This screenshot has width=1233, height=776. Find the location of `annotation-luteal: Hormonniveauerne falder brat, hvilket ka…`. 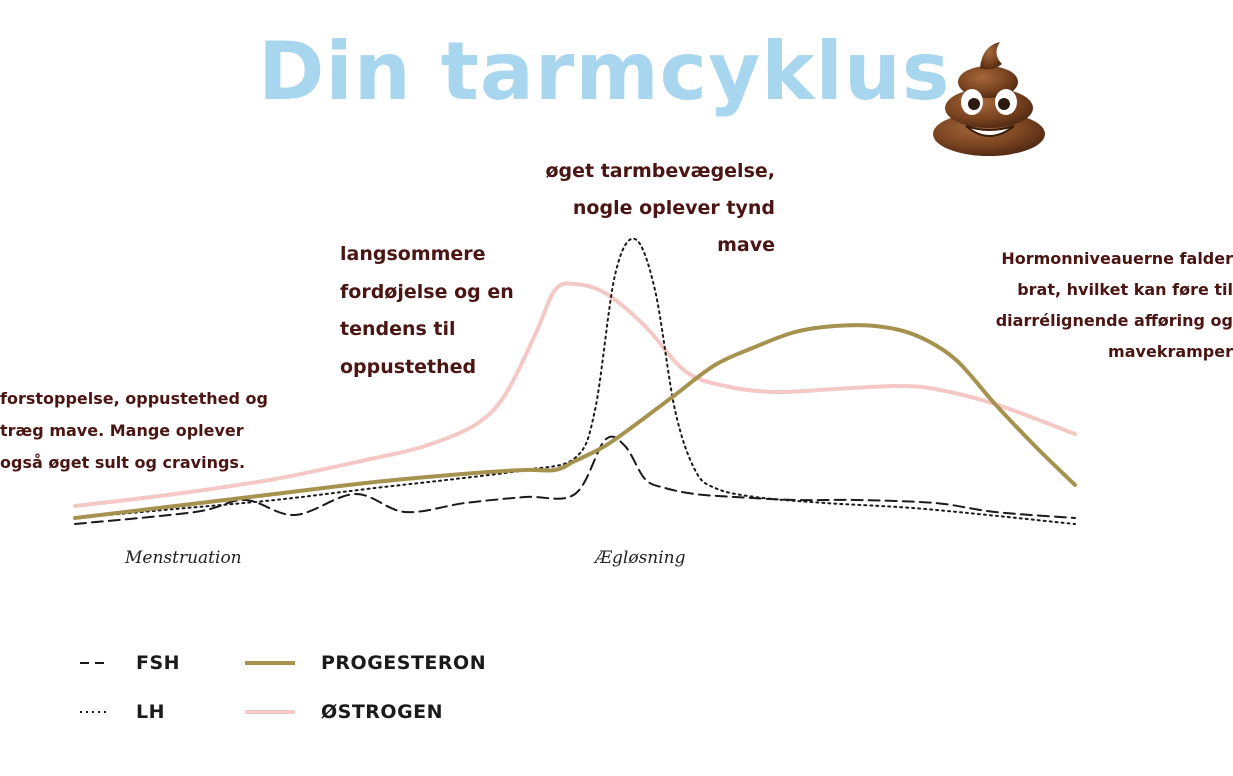

annotation-luteal: Hormonniveauerne falder brat, hvilket ka… is located at coordinates (1114, 305).